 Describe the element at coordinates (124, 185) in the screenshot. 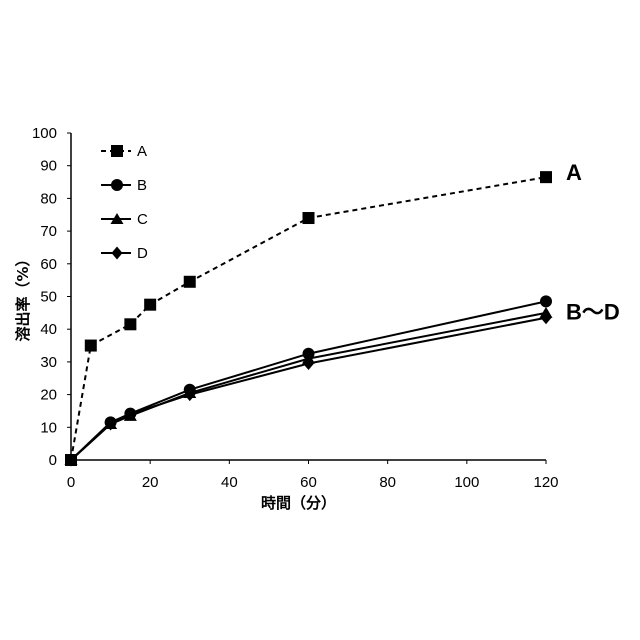

I see `legend-item-B: B` at that location.